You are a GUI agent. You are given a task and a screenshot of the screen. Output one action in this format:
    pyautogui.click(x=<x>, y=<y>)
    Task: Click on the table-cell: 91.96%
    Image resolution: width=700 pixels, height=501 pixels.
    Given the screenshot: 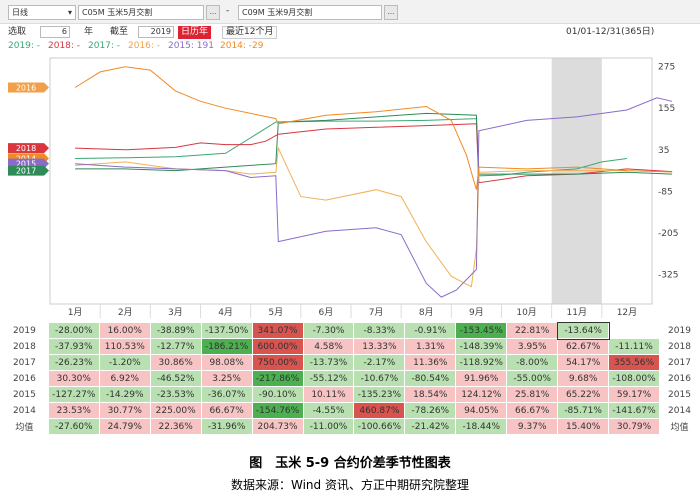 What is the action you would take?
    pyautogui.click(x=481, y=378)
    